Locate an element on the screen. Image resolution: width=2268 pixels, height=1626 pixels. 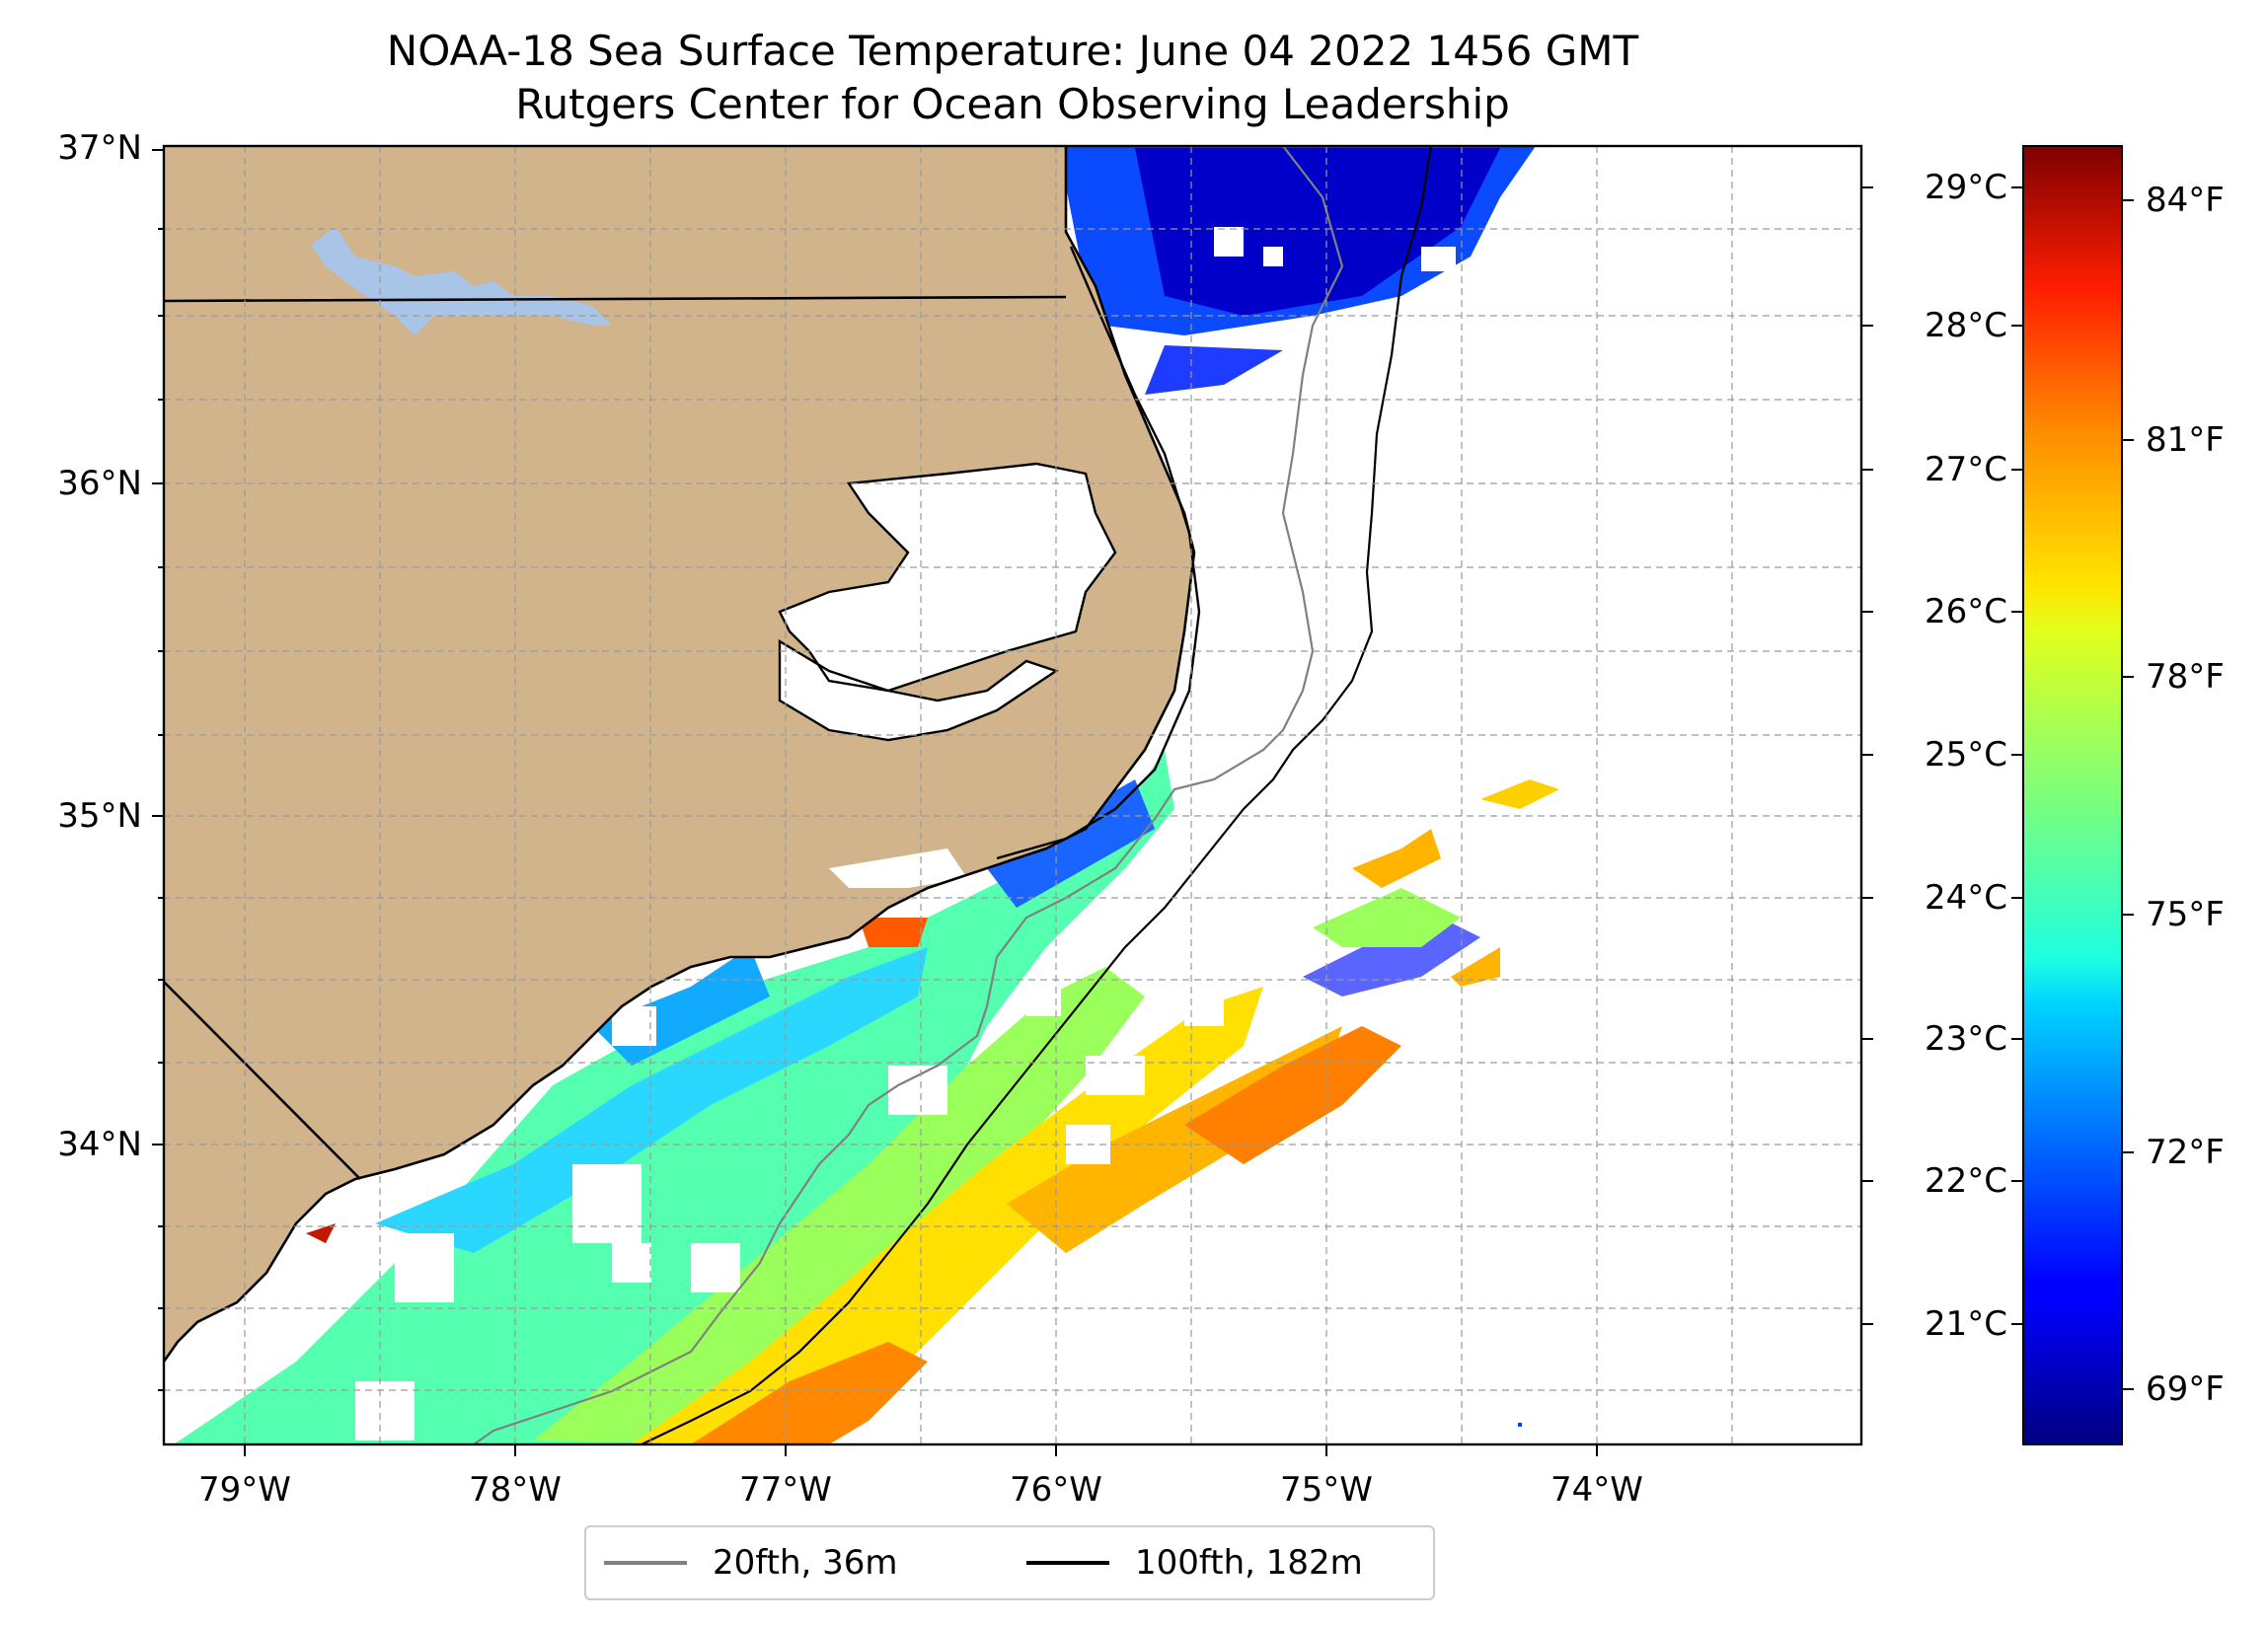
lon-label-75: 75°W is located at coordinates (1326, 1490).